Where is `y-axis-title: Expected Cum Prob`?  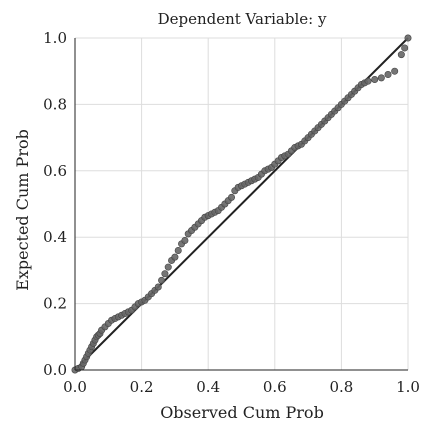 y-axis-title: Expected Cum Prob is located at coordinates (22, 210).